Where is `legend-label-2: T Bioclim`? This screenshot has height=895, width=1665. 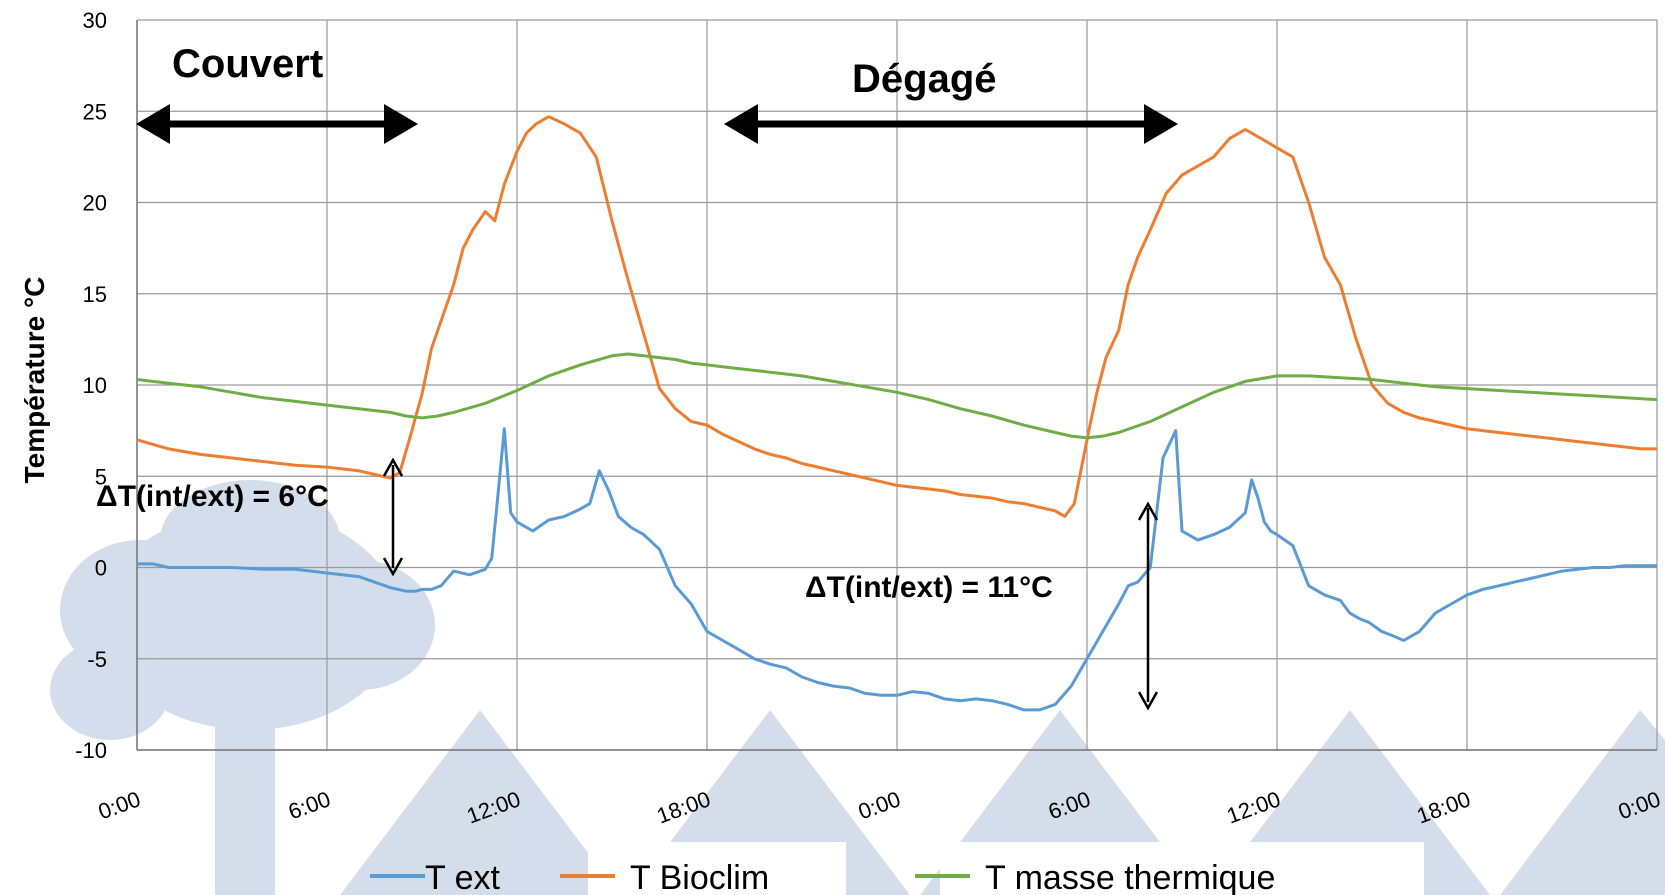 legend-label-2: T Bioclim is located at coordinates (699, 877).